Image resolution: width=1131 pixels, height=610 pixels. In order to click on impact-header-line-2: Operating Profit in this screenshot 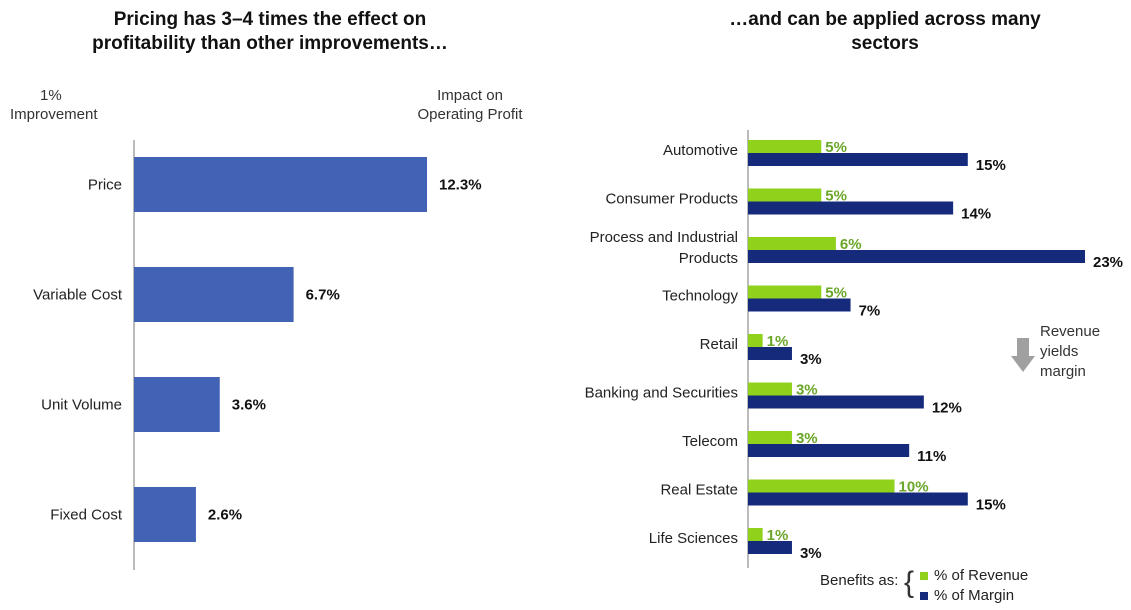, I will do `click(470, 114)`.